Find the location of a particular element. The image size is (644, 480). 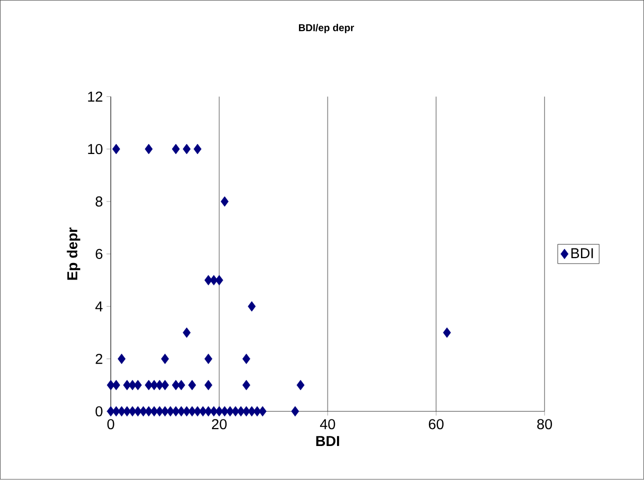

x-axis-title: BDI is located at coordinates (328, 441).